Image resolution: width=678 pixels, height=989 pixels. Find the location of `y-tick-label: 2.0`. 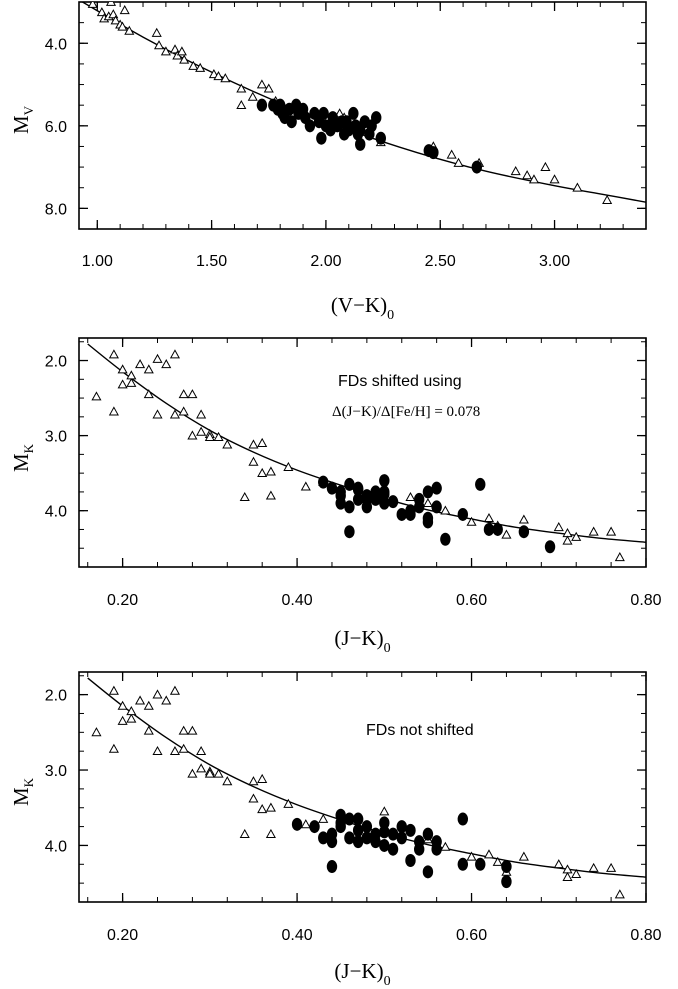

y-tick-label: 2.0 is located at coordinates (56, 696).